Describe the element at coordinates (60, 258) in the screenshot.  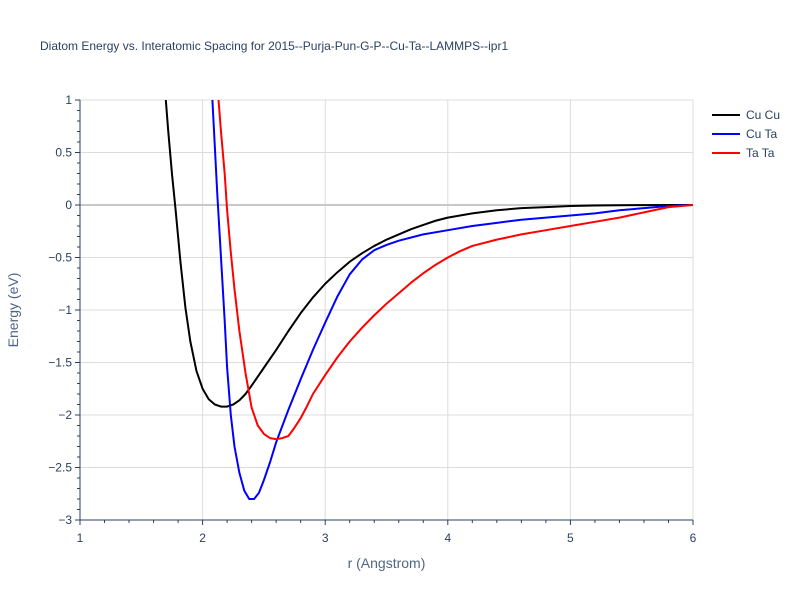
I see `y-tick-label: −0.5` at that location.